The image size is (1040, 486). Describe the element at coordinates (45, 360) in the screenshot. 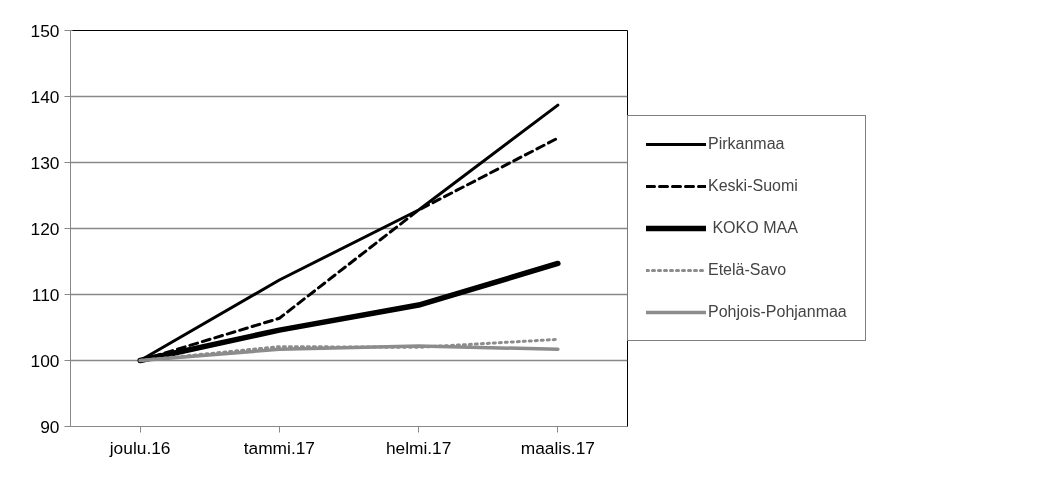

I see `y-tick-label: 100` at that location.